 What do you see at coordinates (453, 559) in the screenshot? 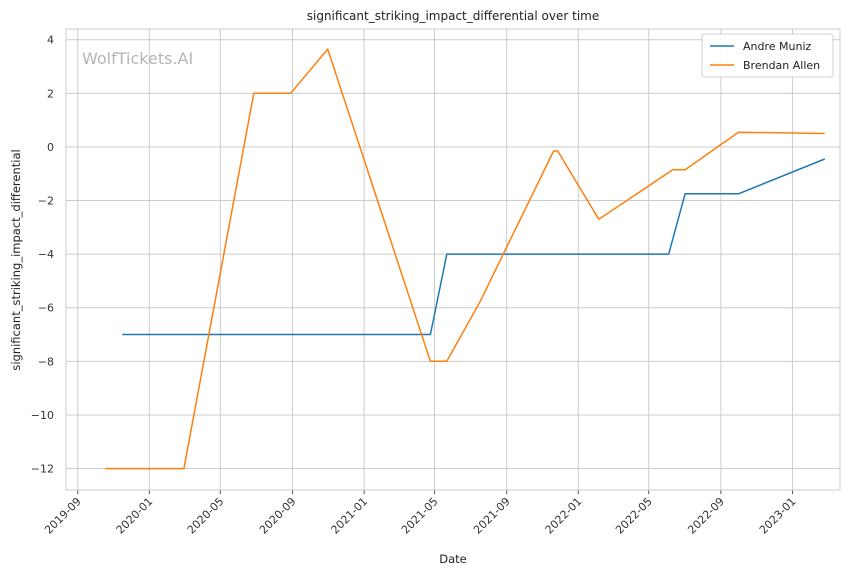
I see `x-axis-label: Date` at bounding box center [453, 559].